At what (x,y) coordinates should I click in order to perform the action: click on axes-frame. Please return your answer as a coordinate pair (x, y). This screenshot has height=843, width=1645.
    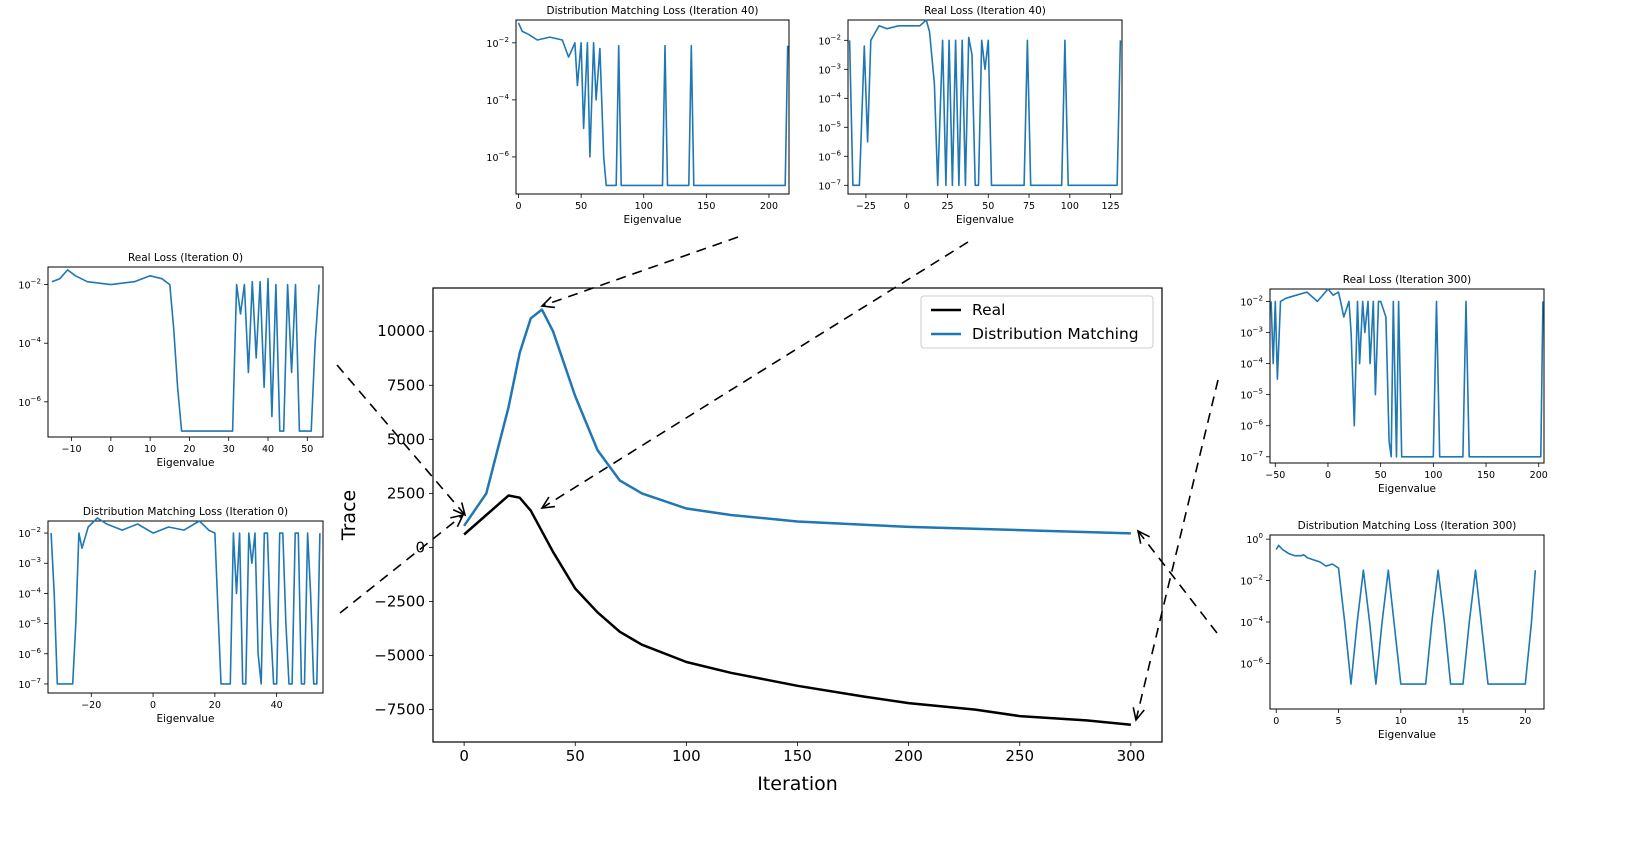
    Looking at the image, I should click on (652, 107).